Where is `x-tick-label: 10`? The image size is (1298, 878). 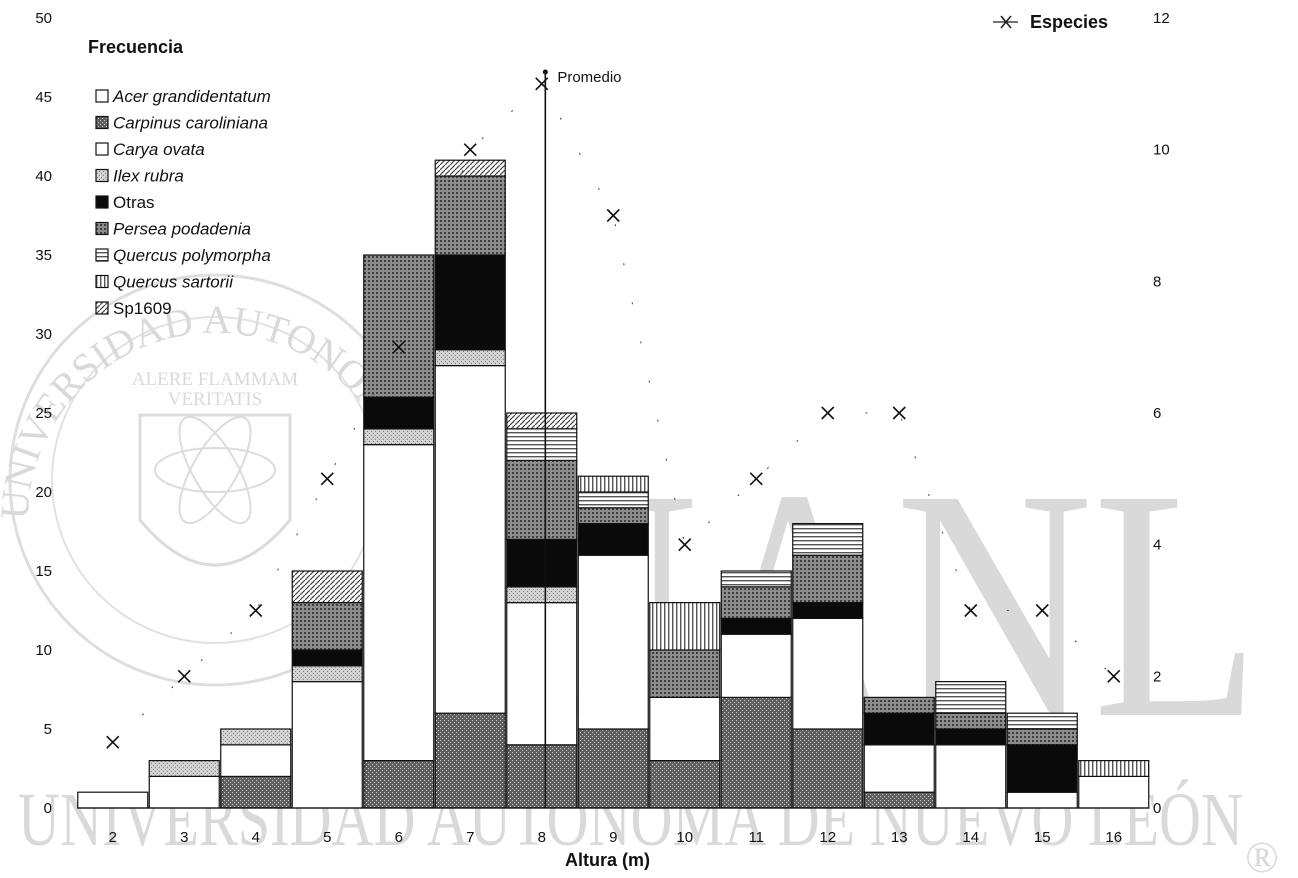
x-tick-label: 10 is located at coordinates (684, 837).